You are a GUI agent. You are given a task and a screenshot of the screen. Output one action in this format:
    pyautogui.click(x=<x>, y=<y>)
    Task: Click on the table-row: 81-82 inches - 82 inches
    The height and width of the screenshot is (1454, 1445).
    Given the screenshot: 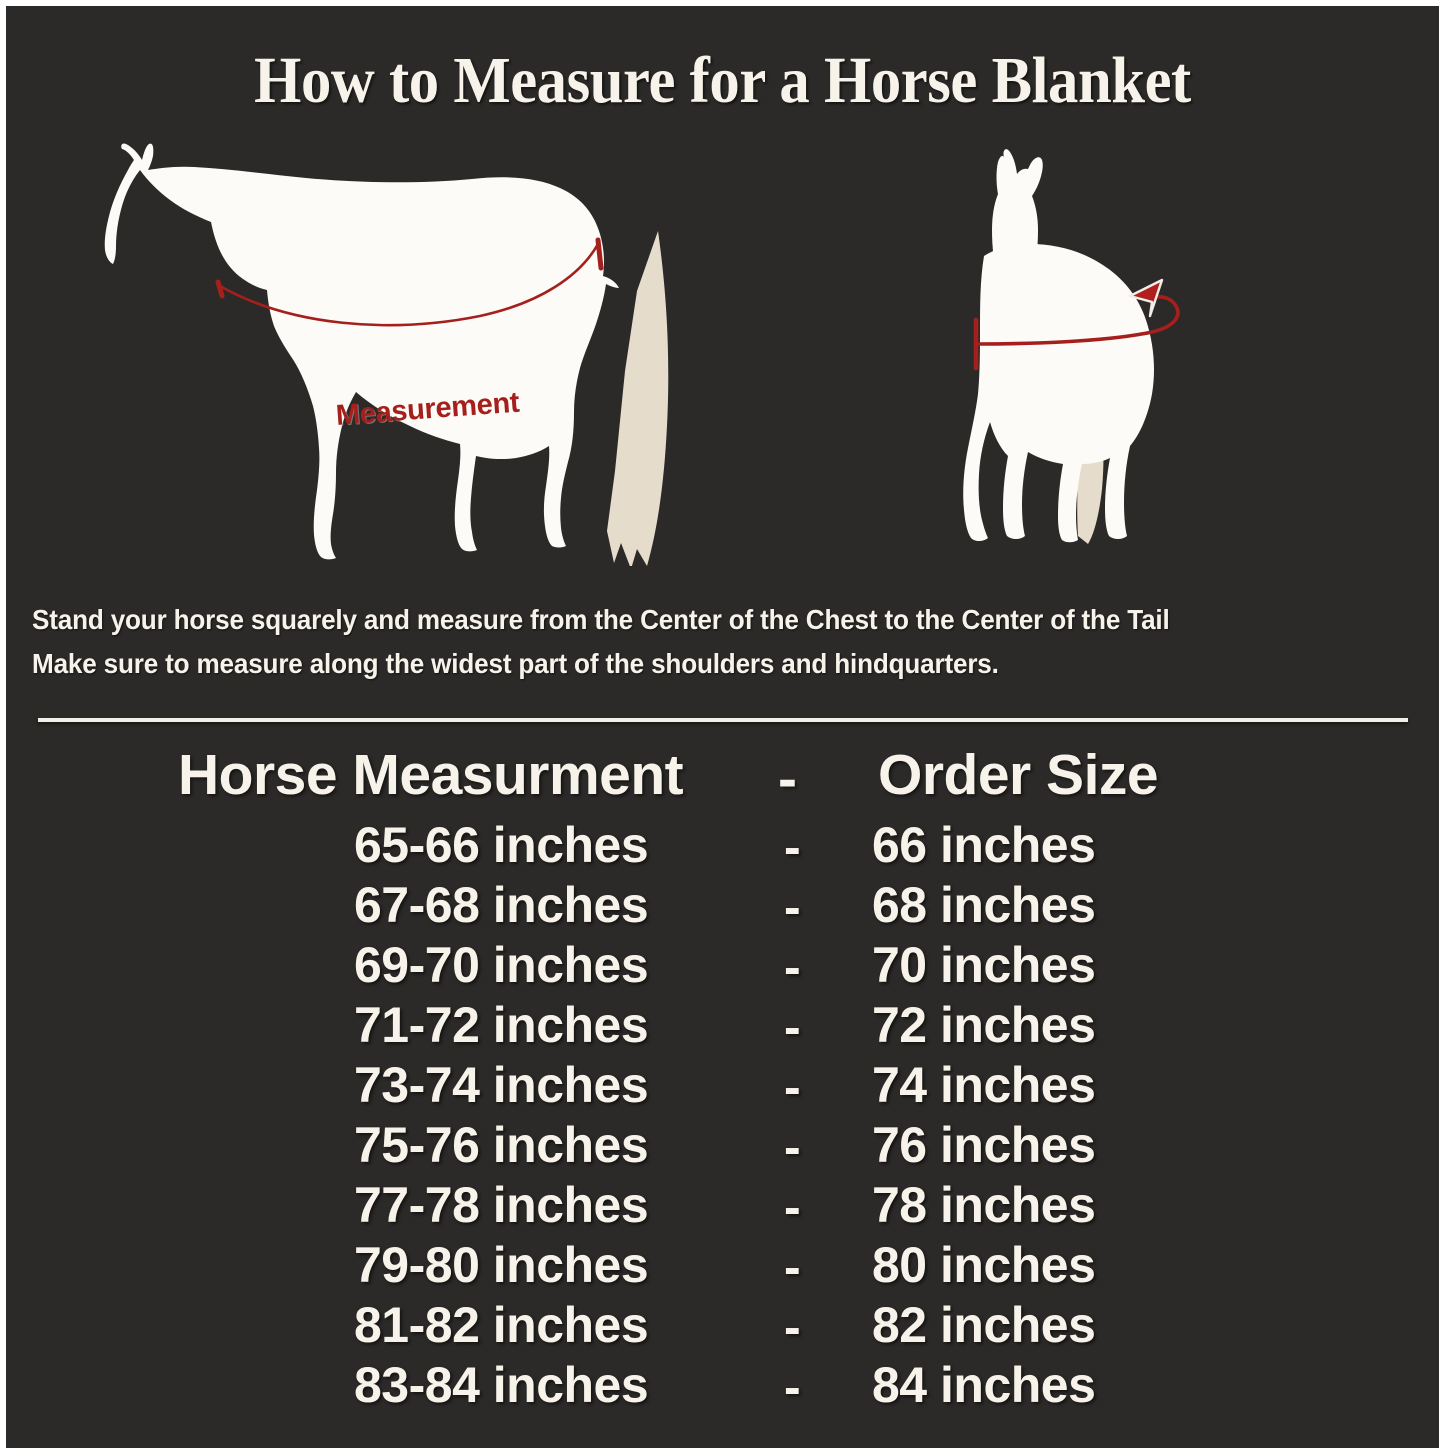 What is the action you would take?
    pyautogui.click(x=722, y=1326)
    